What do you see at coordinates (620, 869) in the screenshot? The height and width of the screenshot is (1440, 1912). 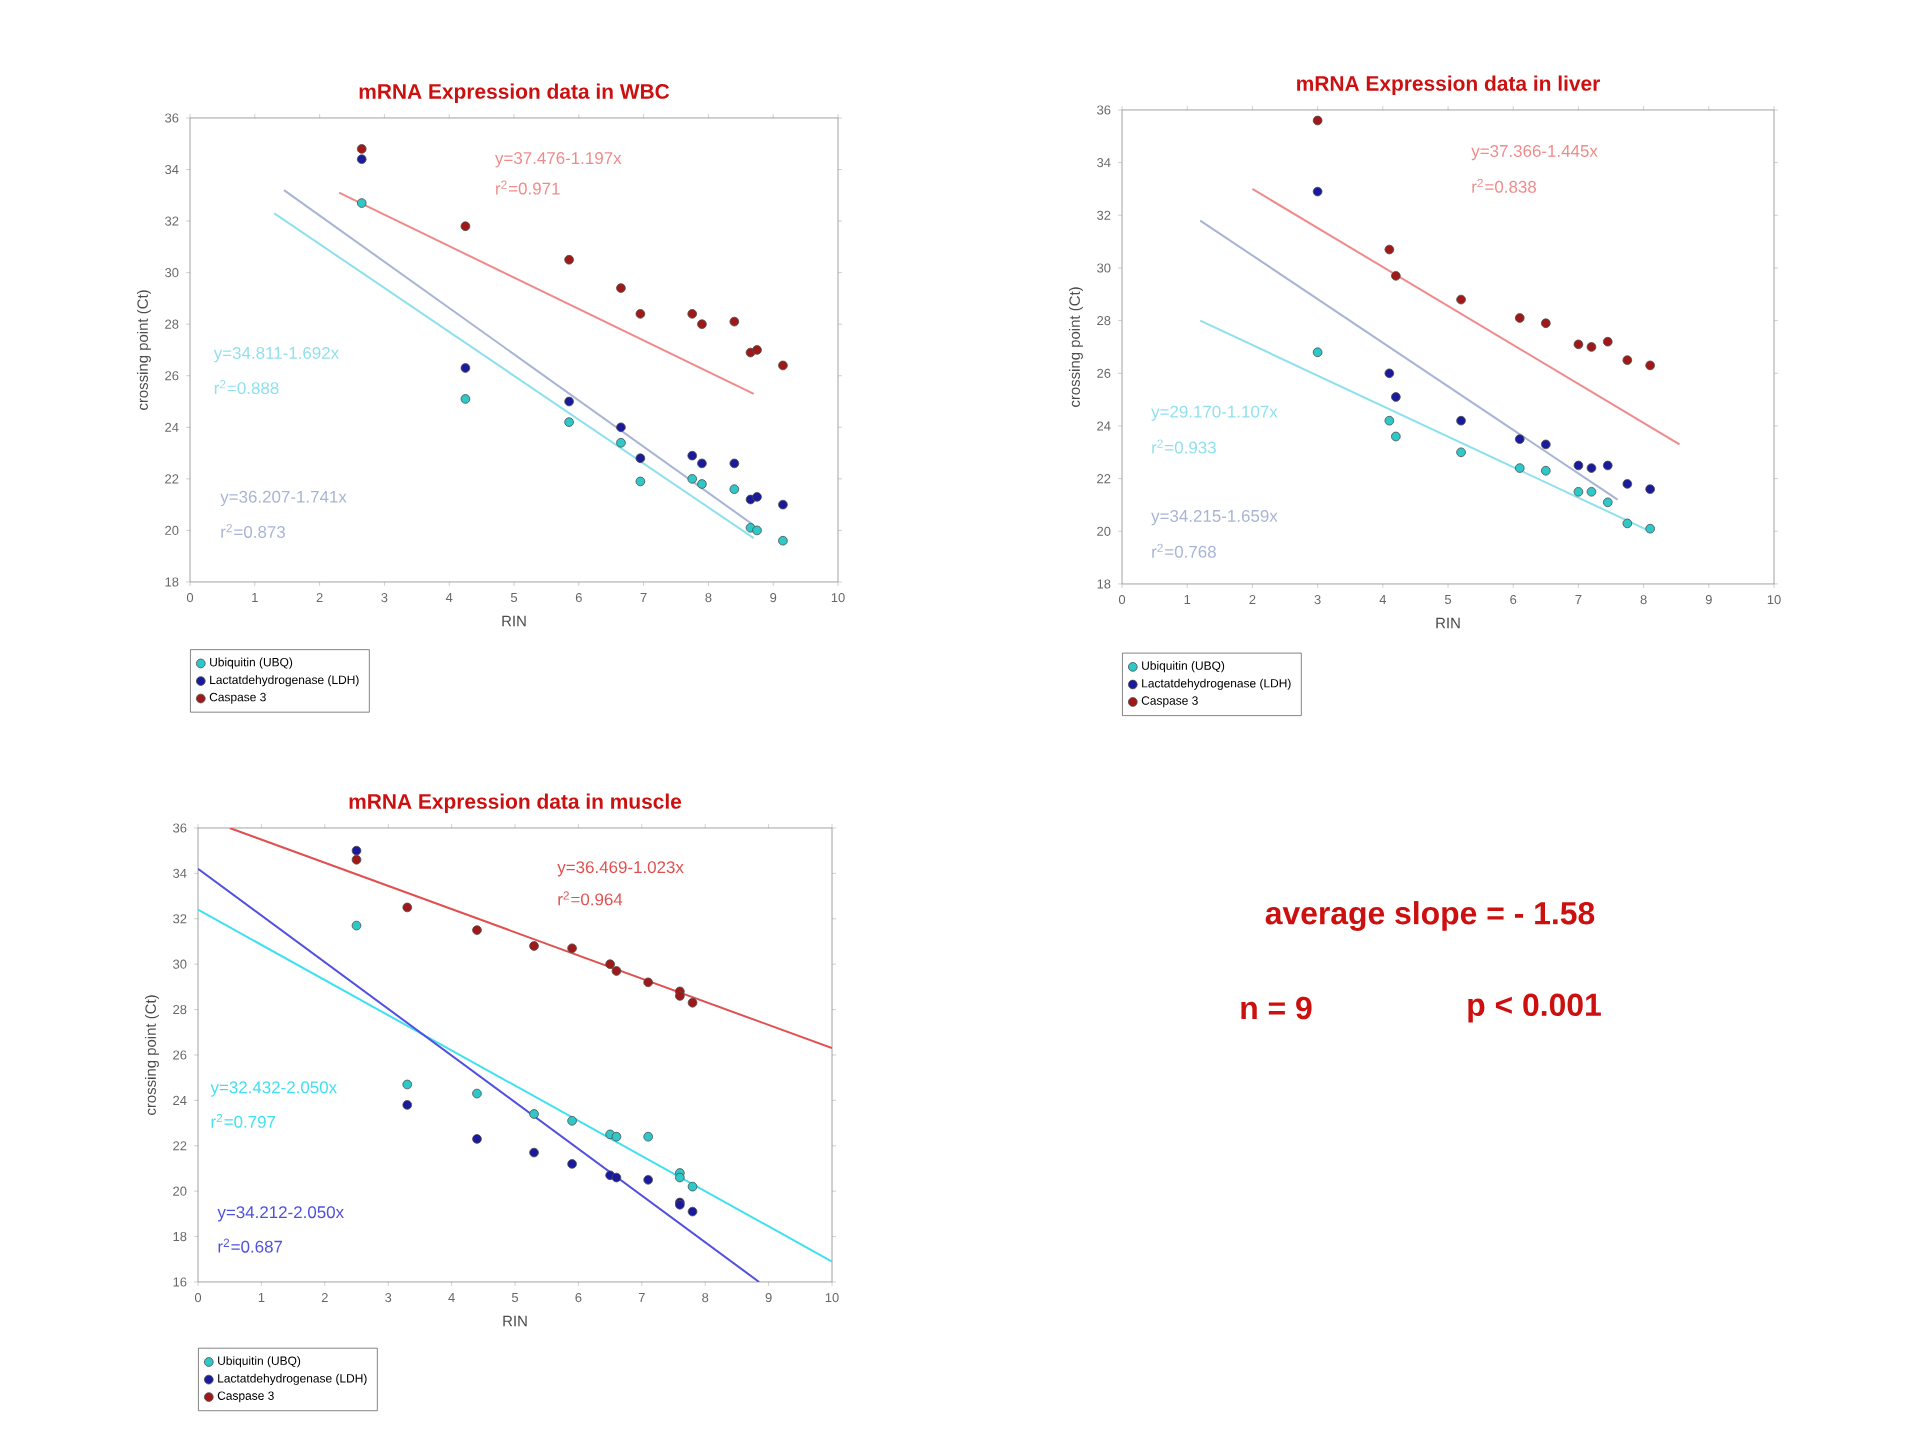 I see `annotation: y=36.469-1.023x` at bounding box center [620, 869].